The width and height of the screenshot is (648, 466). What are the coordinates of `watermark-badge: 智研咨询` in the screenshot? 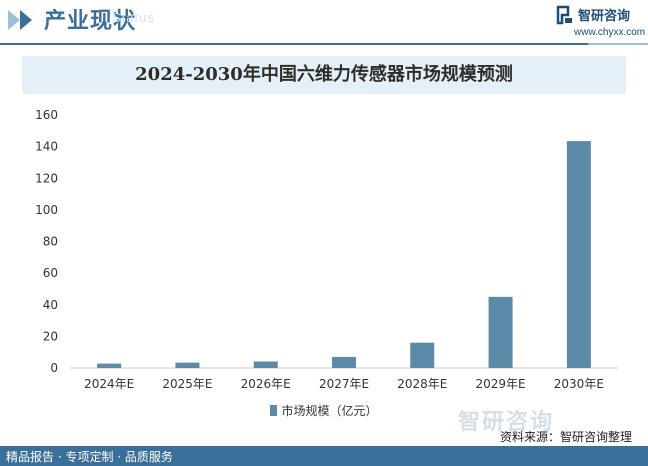 It's located at (506, 422).